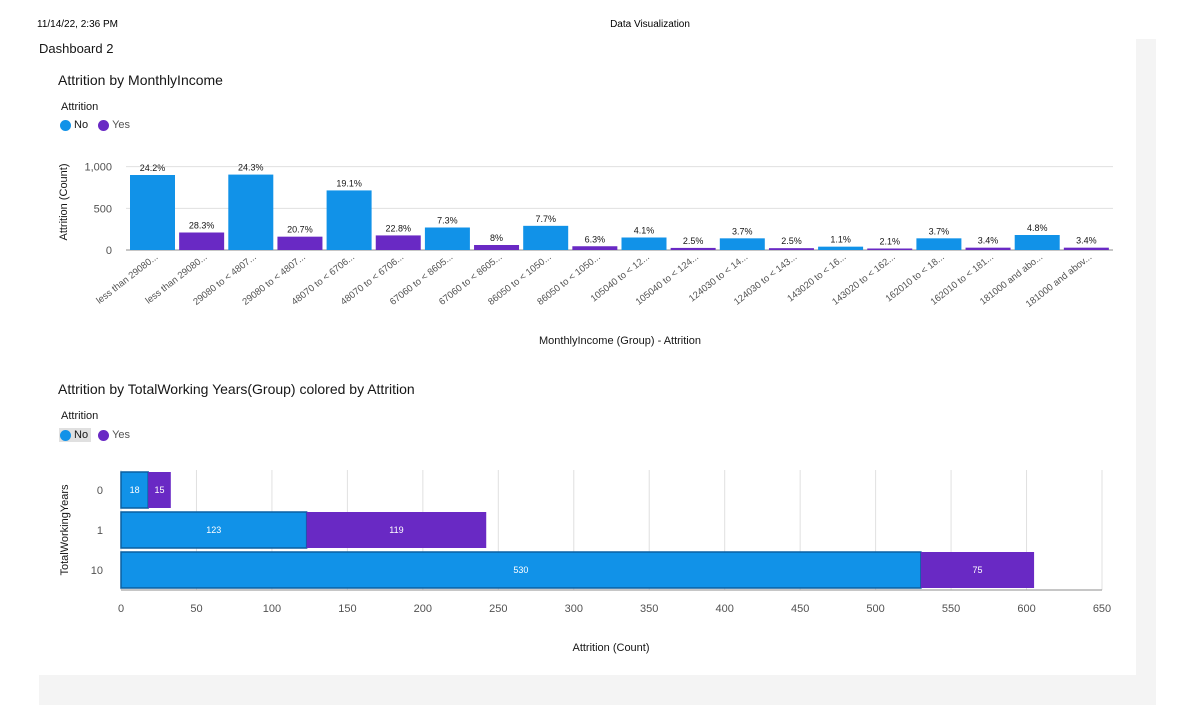  What do you see at coordinates (644, 231) in the screenshot?
I see `chart1-data-label: 4.1%` at bounding box center [644, 231].